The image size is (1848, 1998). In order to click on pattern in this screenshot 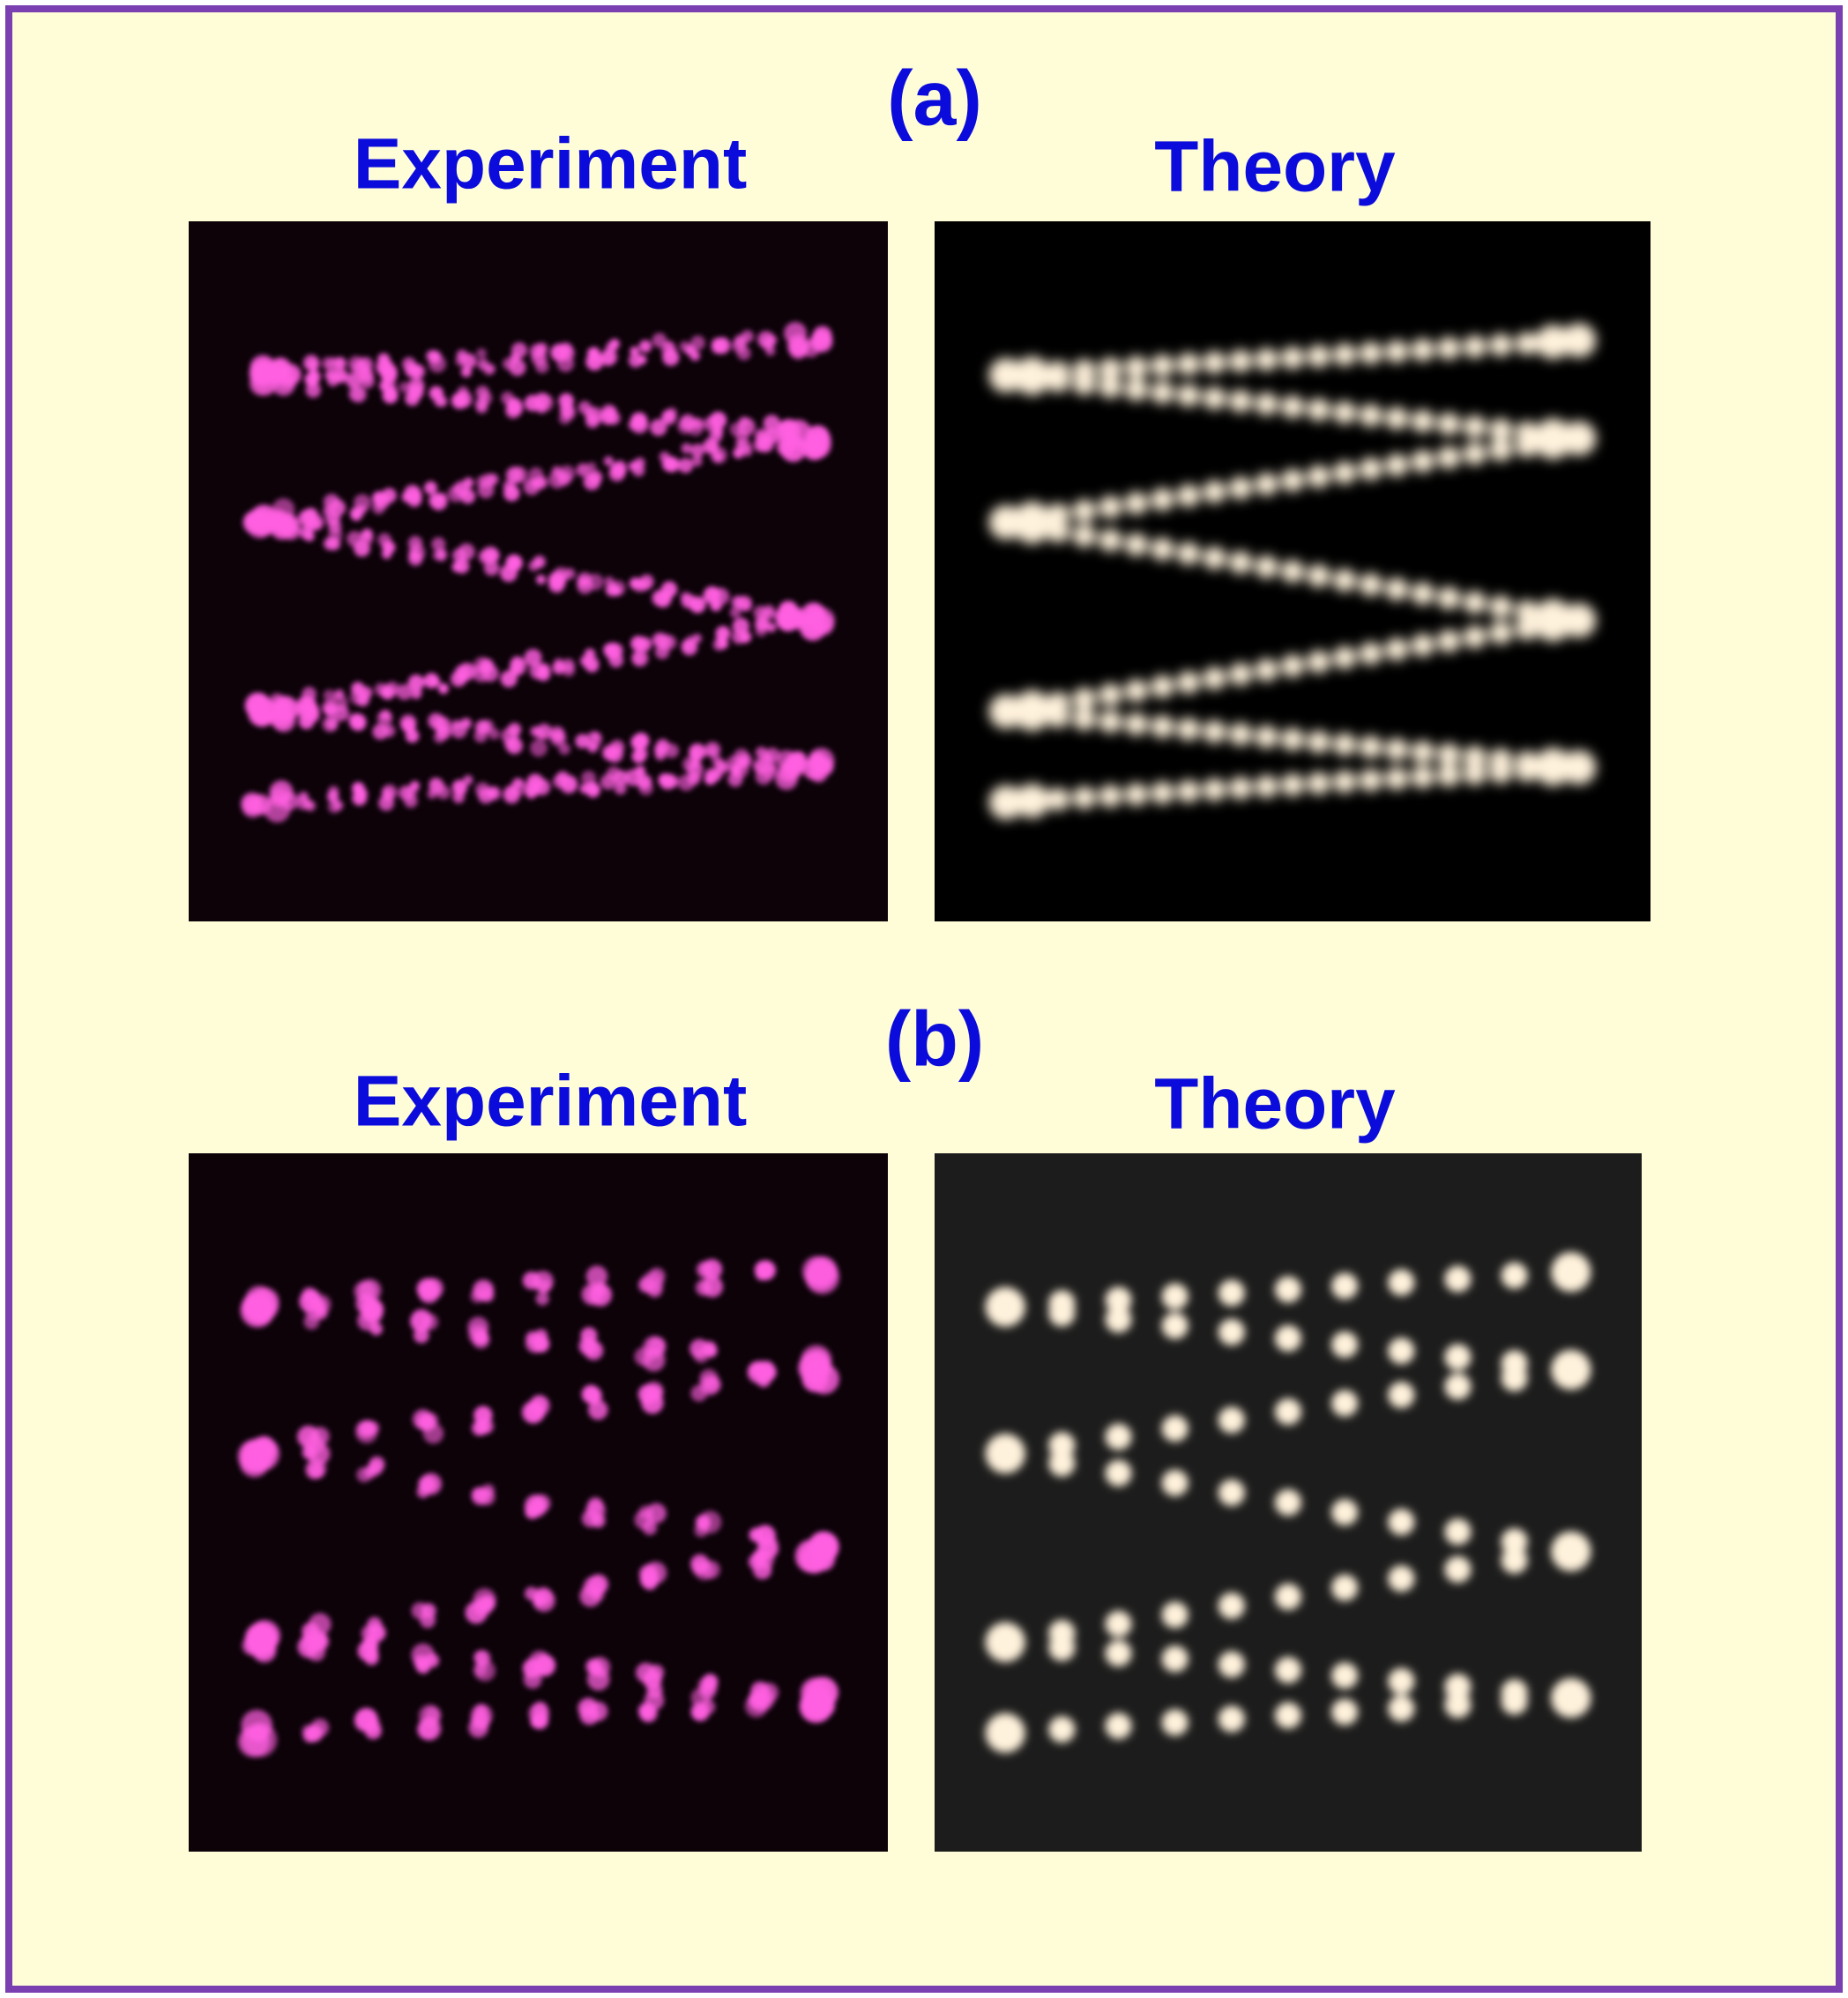, I will do `click(538, 572)`.